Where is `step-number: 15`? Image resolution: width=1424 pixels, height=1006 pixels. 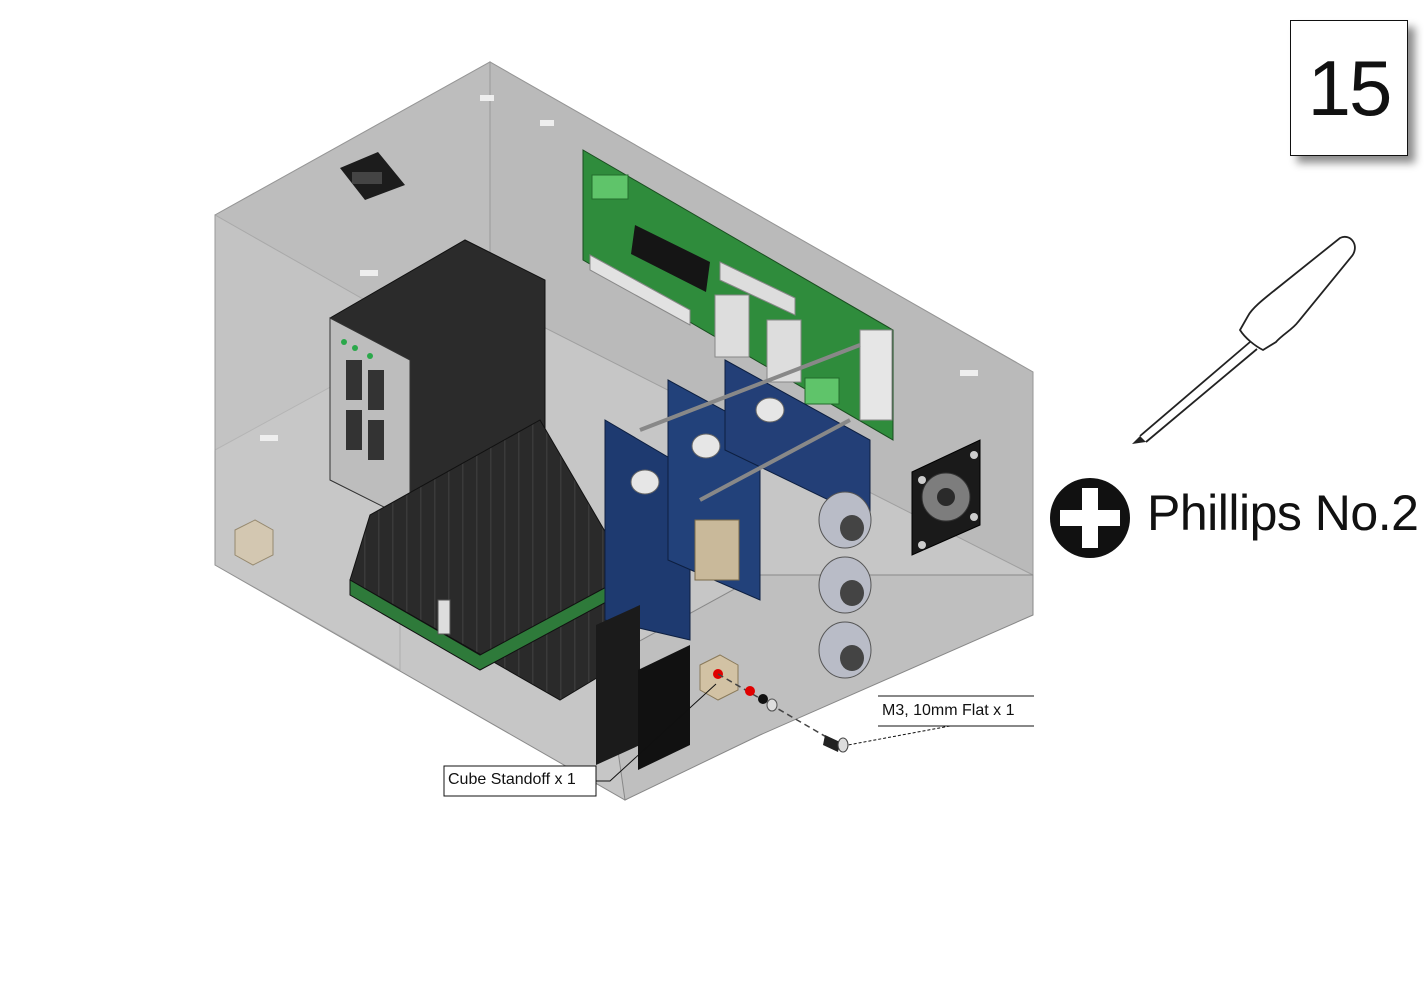 step-number: 15 is located at coordinates (1350, 87).